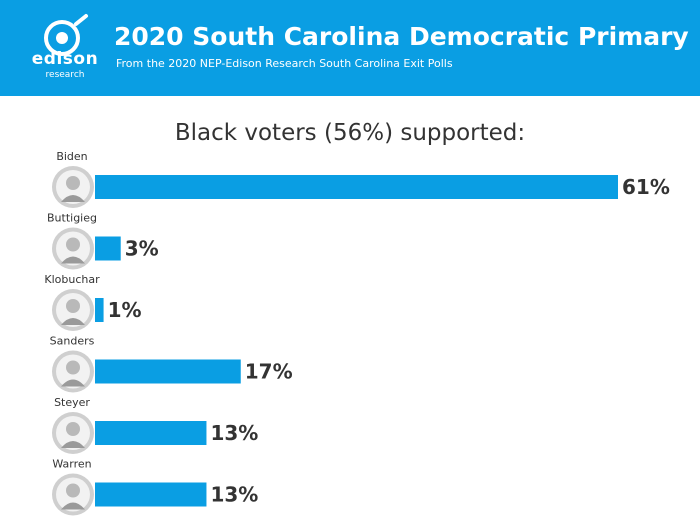 Image resolution: width=700 pixels, height=525 pixels. What do you see at coordinates (73, 433) in the screenshot?
I see `avatar-steyer` at bounding box center [73, 433].